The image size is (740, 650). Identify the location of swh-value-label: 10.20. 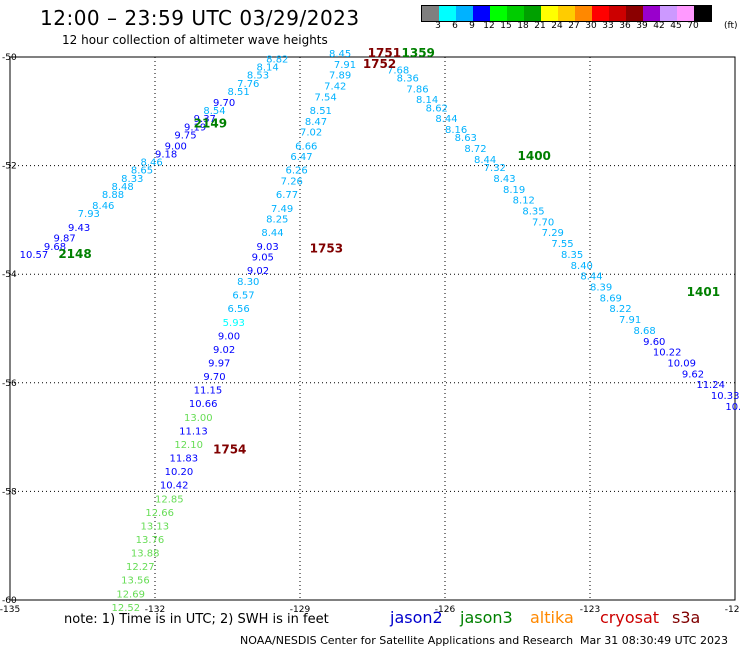
(179, 472).